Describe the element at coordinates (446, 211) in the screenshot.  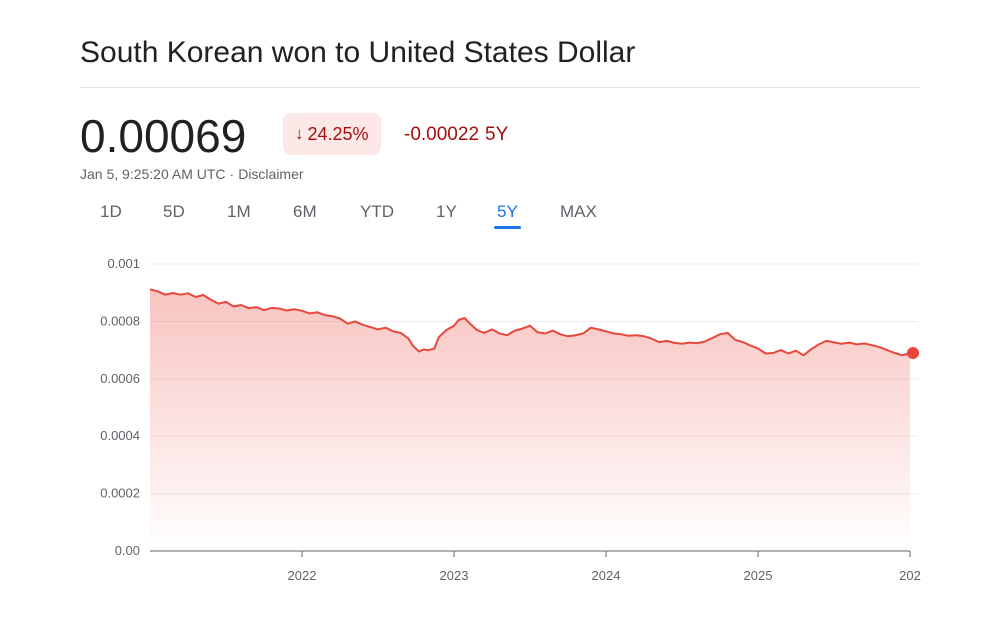
I see `tab-1y: 1Y` at that location.